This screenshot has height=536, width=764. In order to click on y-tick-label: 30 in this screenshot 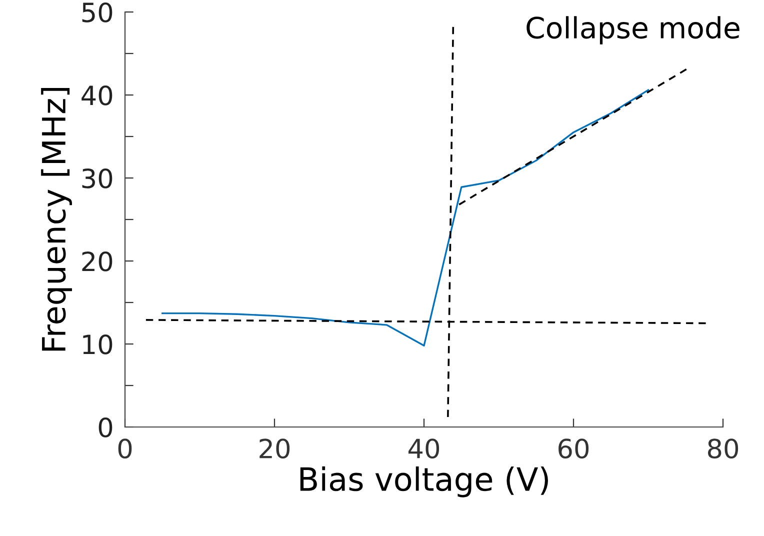, I will do `click(97, 178)`.